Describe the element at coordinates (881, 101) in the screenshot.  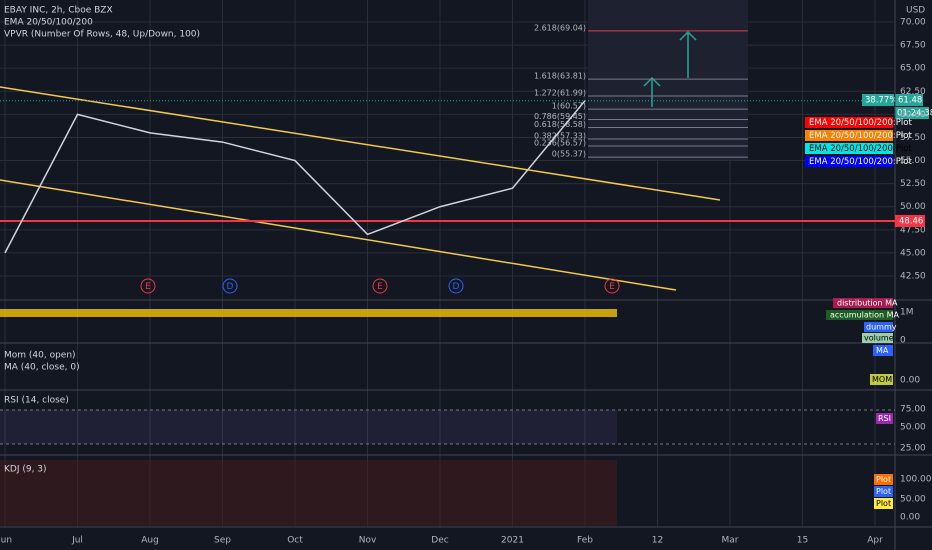
I see `change-tag-text: 38.77%` at that location.